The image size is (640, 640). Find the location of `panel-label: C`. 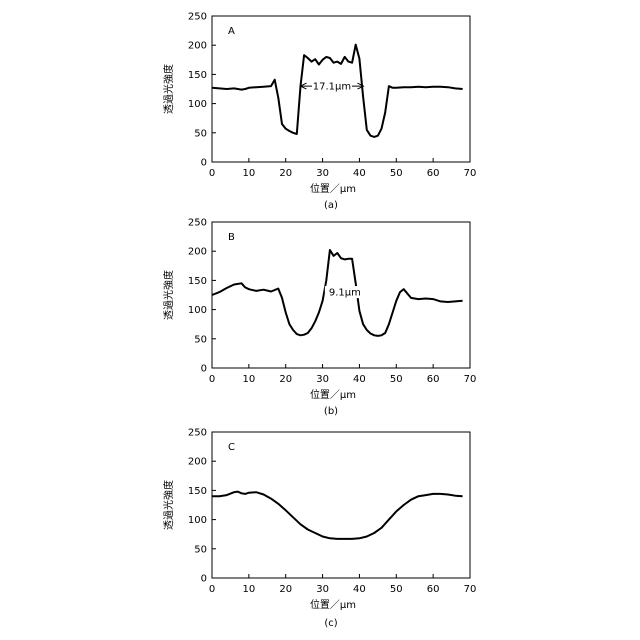

panel-label: C is located at coordinates (231, 447).